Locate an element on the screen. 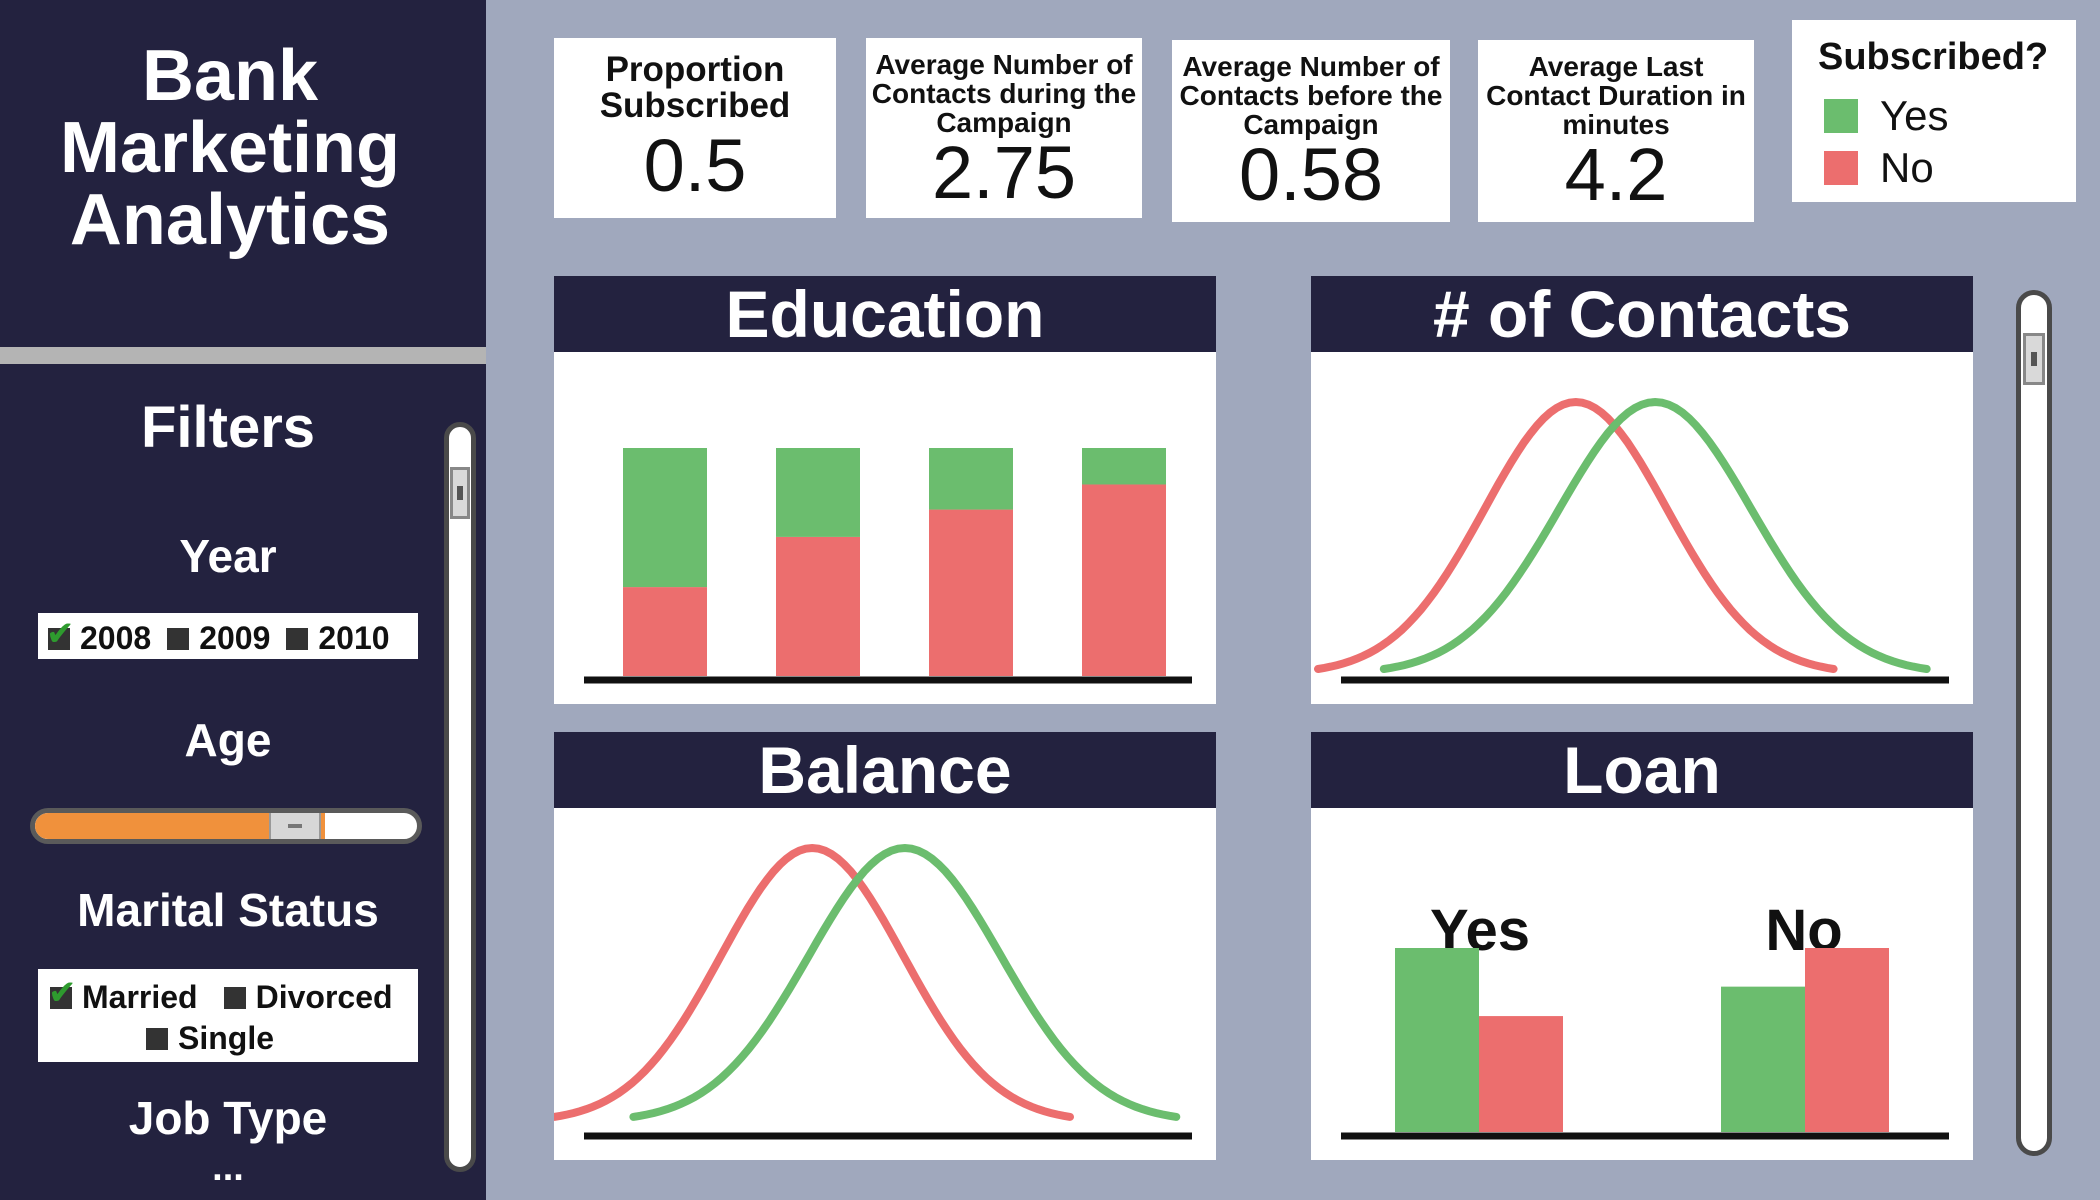 This screenshot has height=1200, width=2100. kpi-proportion-subscribed: Proportion Subscribed 0.5 is located at coordinates (695, 128).